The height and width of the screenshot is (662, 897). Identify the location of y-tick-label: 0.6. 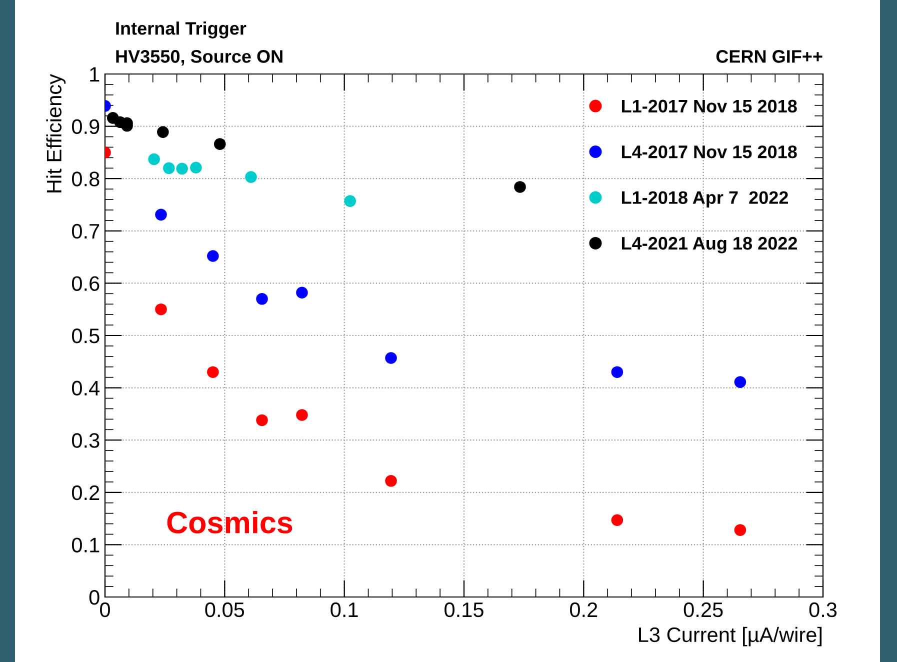
(86, 283).